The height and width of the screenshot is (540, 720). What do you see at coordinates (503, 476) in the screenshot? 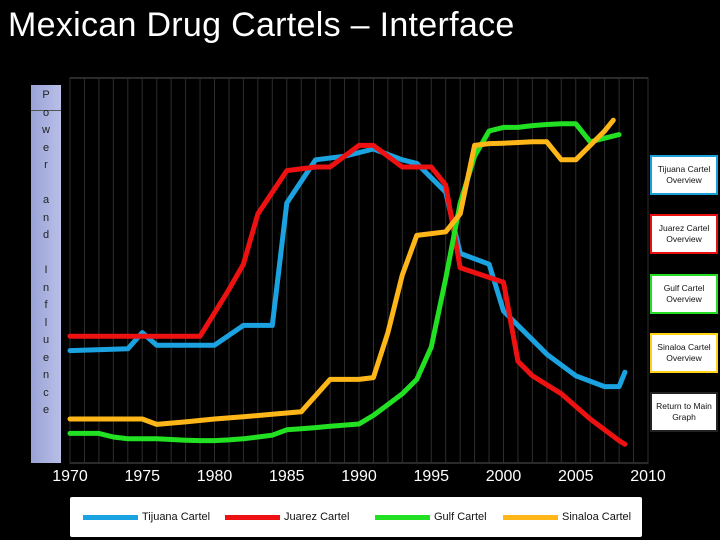
I see `x-tick-label: 2000` at bounding box center [503, 476].